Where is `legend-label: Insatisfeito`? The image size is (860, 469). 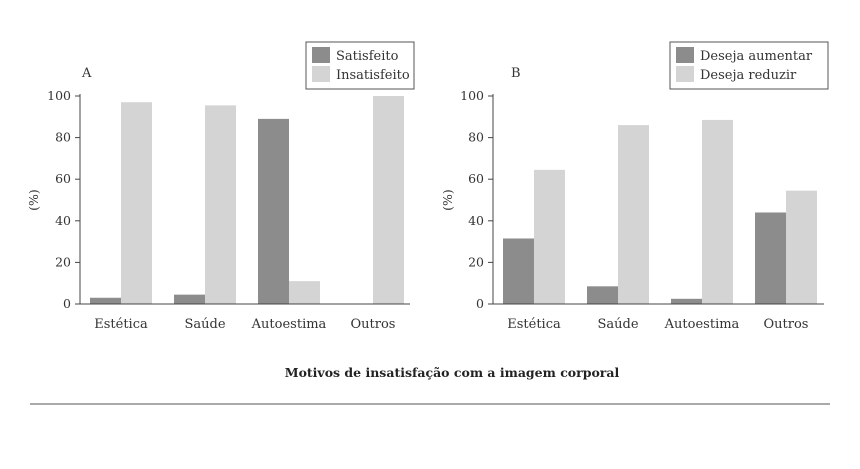 legend-label: Insatisfeito is located at coordinates (373, 75).